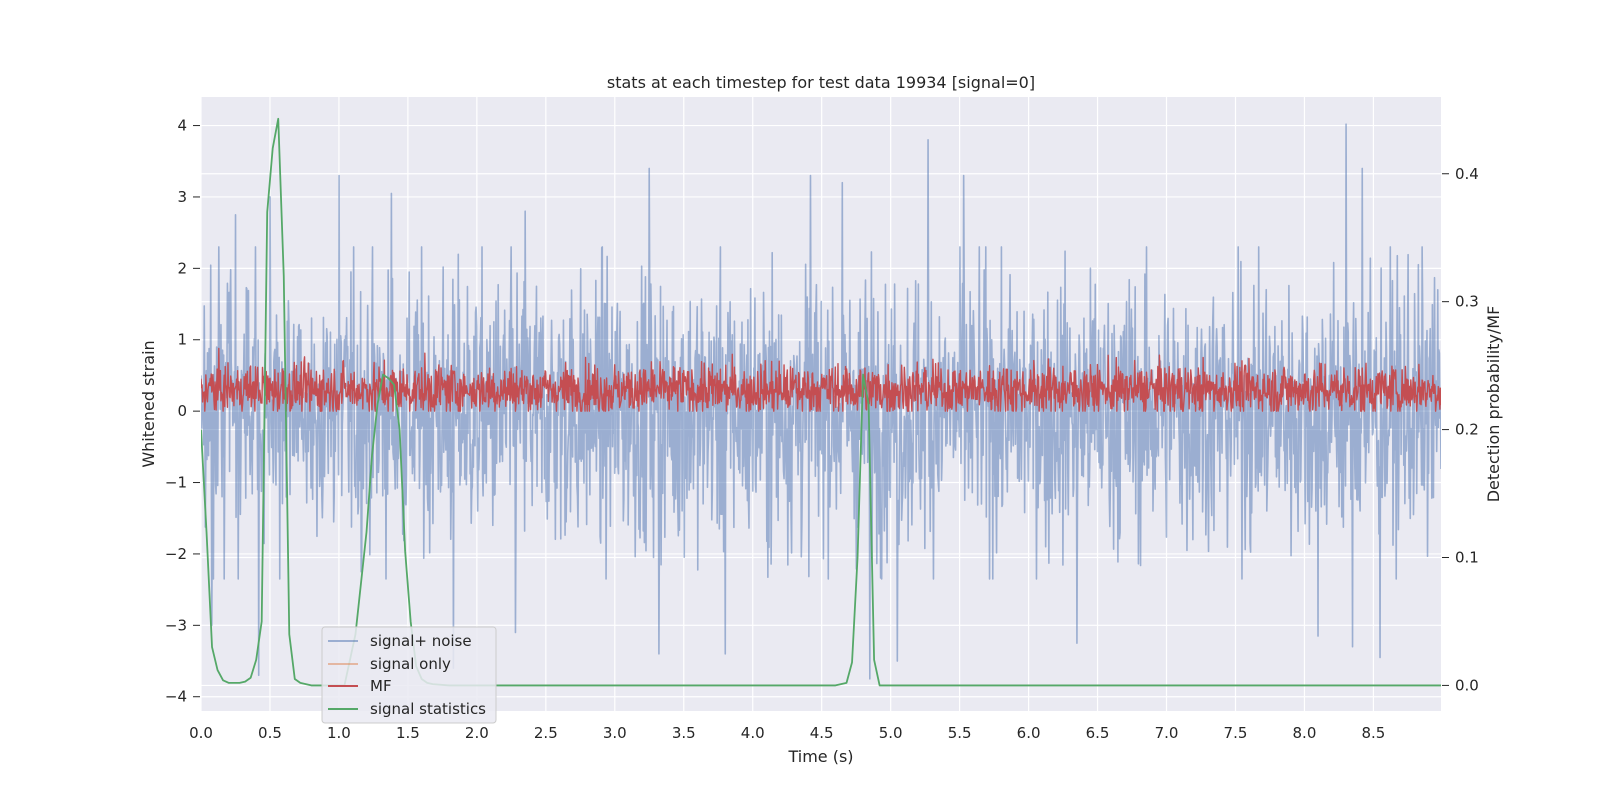 The image size is (1600, 800). Describe the element at coordinates (1467, 685) in the screenshot. I see `right-tick-label: 0.0` at that location.